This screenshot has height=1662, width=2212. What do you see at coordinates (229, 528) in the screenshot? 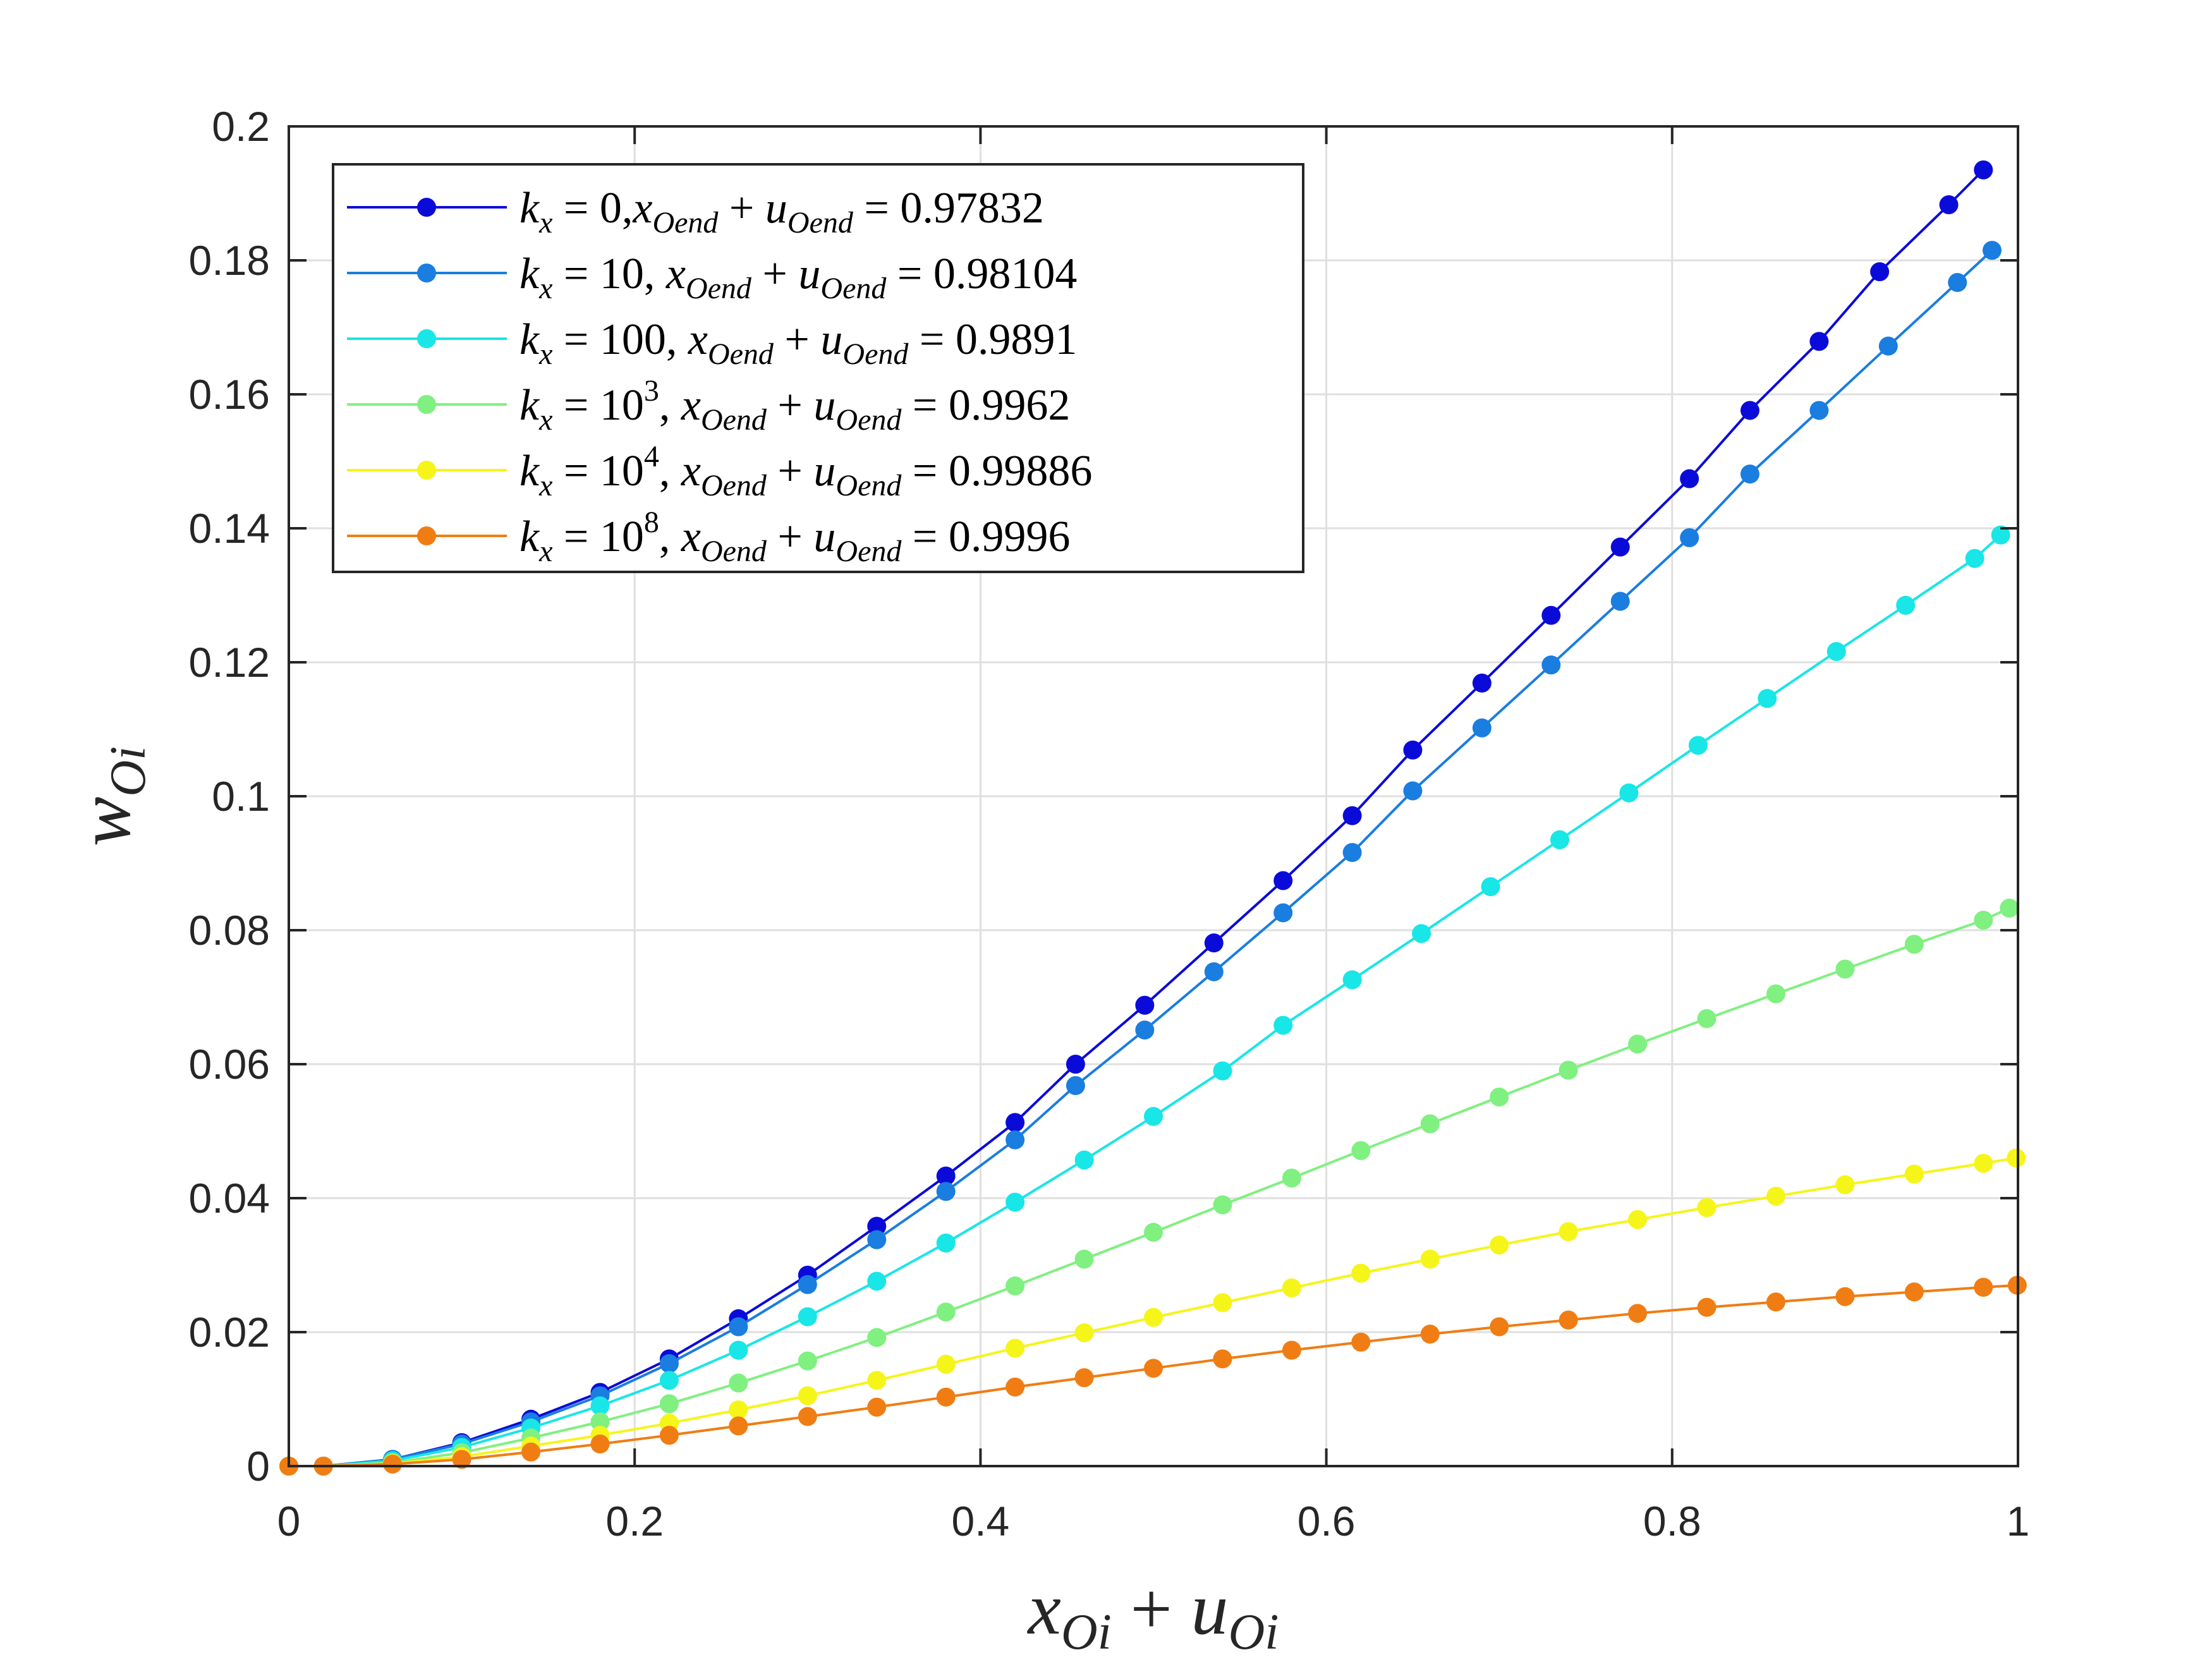
I see `y-tick-label: 0.14` at bounding box center [229, 528].